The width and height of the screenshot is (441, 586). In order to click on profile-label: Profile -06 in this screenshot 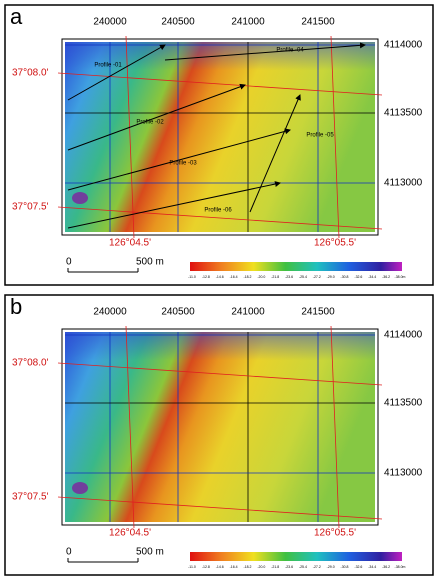, I will do `click(218, 211)`.